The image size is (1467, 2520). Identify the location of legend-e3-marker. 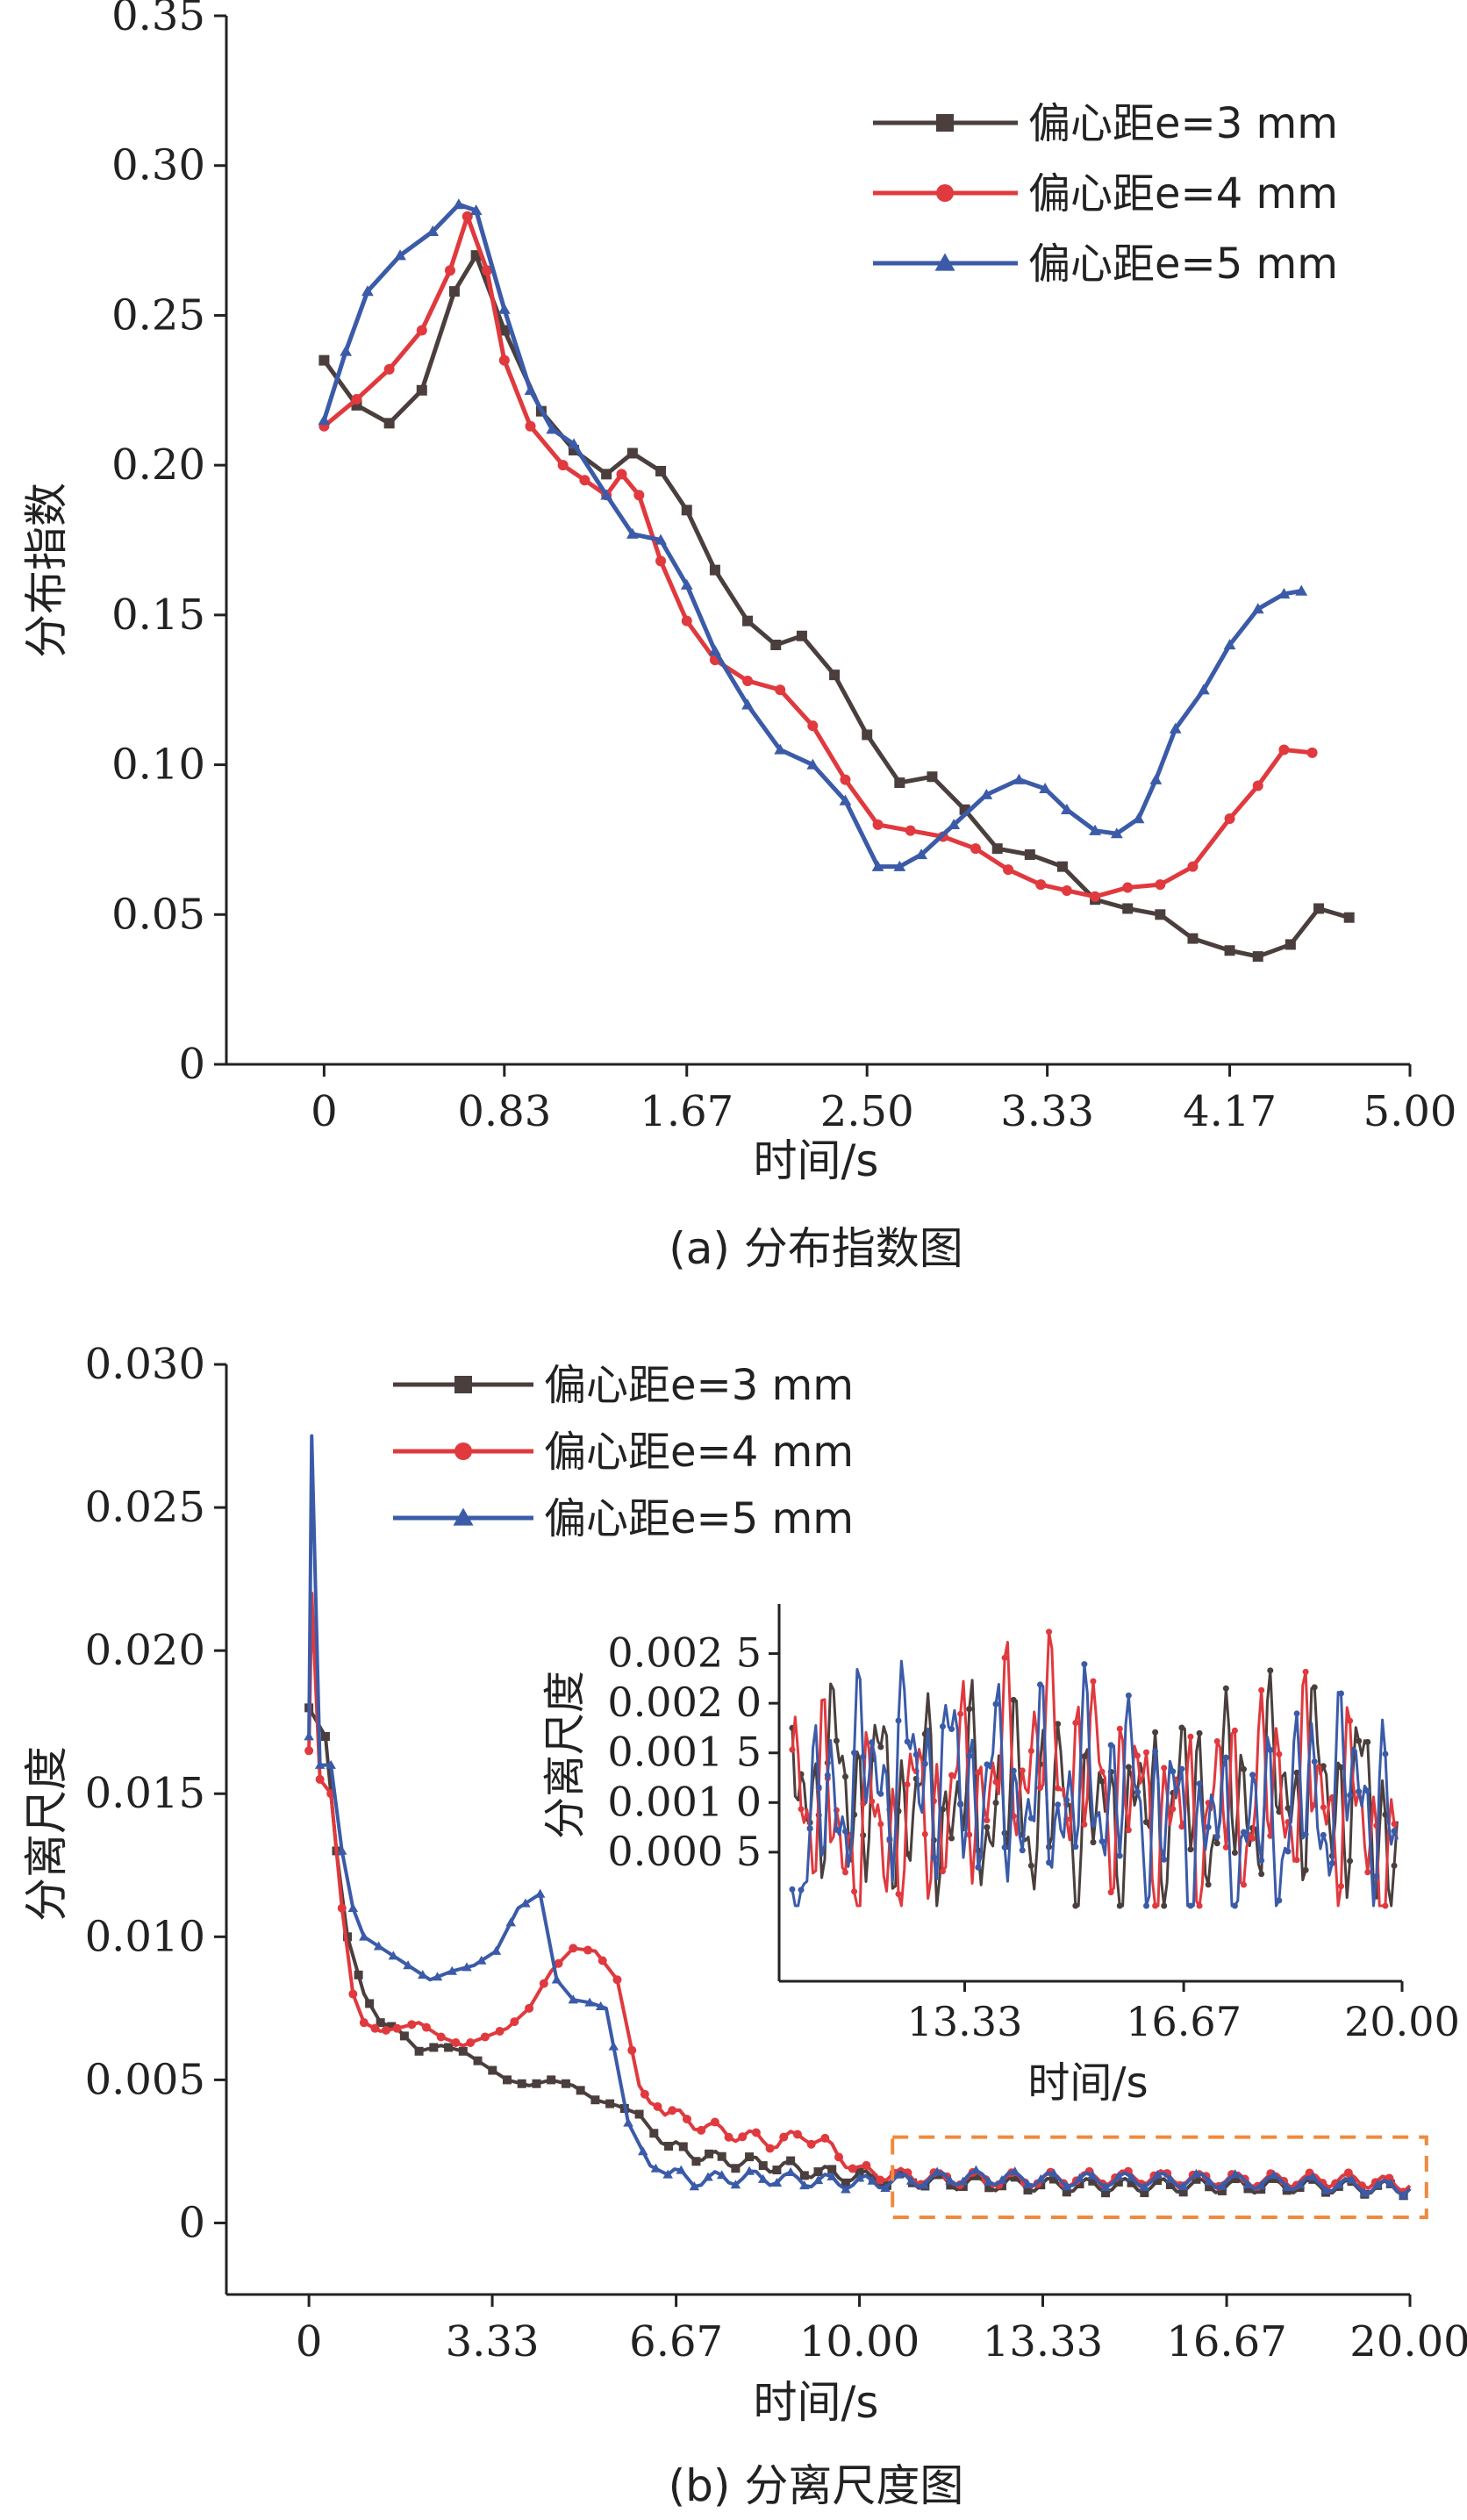
(463, 1384).